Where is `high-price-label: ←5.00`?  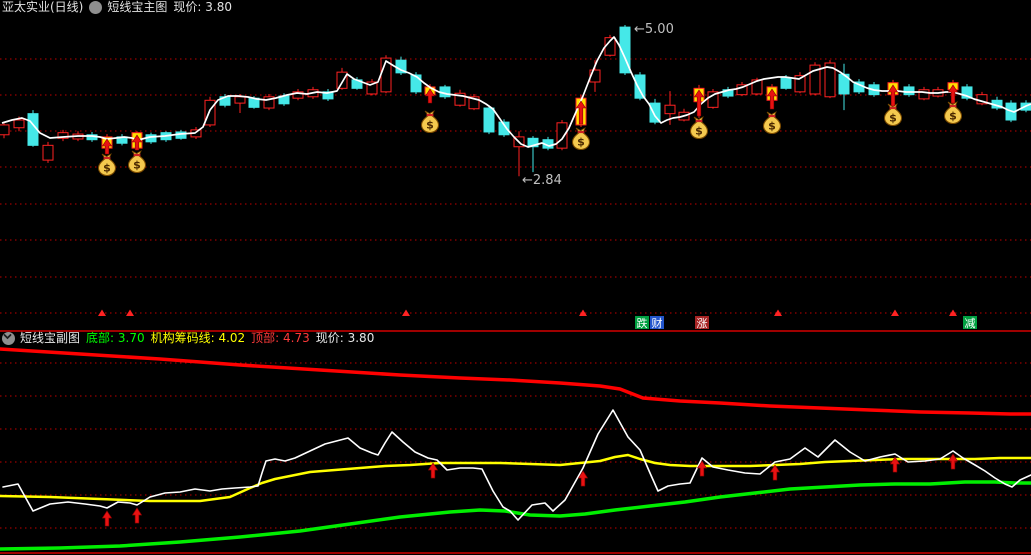 high-price-label: ←5.00 is located at coordinates (654, 29).